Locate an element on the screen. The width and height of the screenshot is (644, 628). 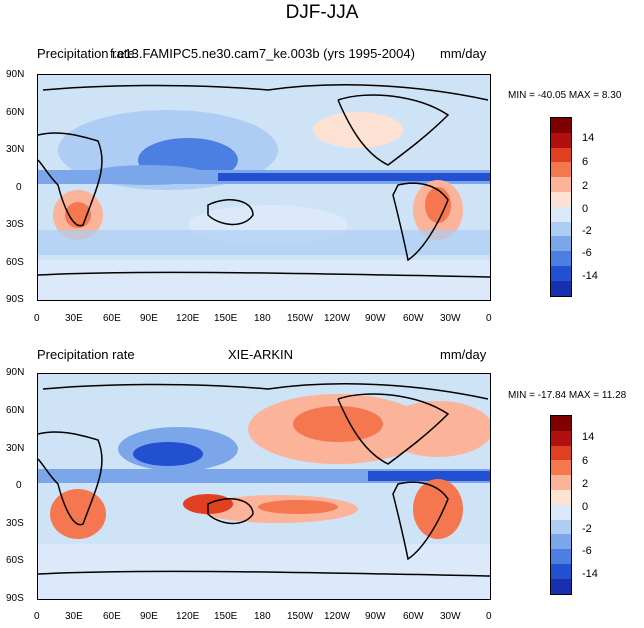
center-title: XIE-ARKIN is located at coordinates (261, 354).